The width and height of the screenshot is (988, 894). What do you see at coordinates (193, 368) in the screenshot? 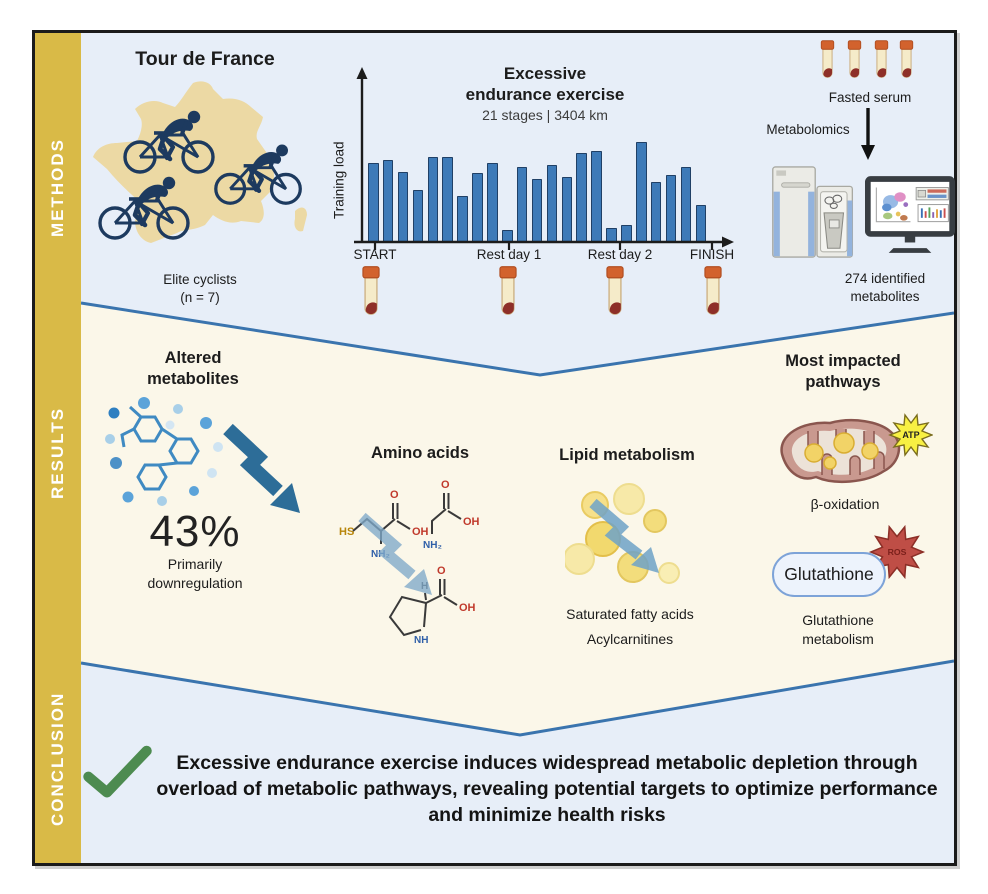
I see `altered-metabolites-title: Altered metabolites` at bounding box center [193, 368].